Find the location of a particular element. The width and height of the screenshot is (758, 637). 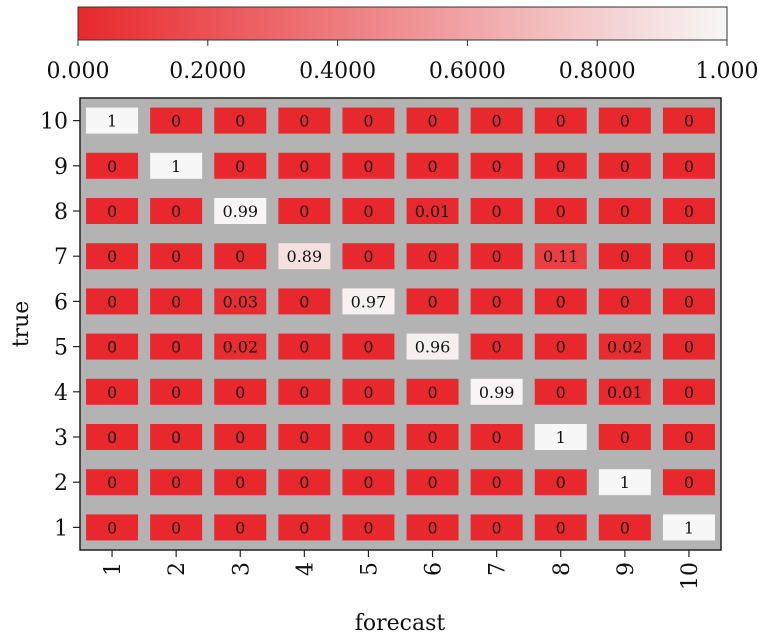

cell-value-label: 0.01 is located at coordinates (625, 392).